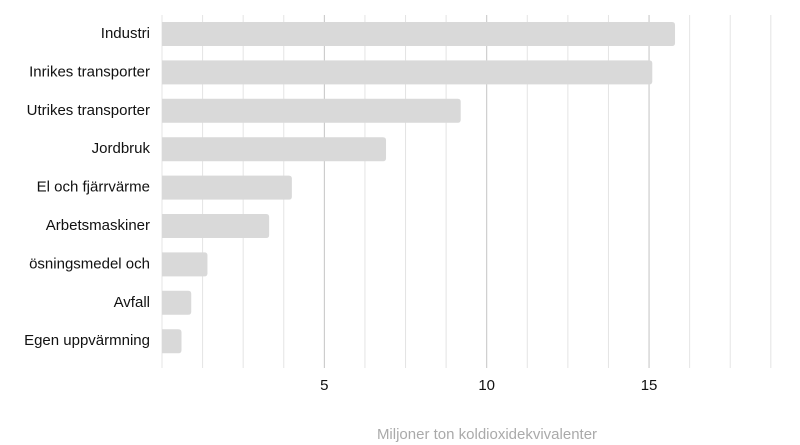 This screenshot has height=445, width=800. What do you see at coordinates (93, 187) in the screenshot?
I see `y-tick-label: El och fjärrvärme` at bounding box center [93, 187].